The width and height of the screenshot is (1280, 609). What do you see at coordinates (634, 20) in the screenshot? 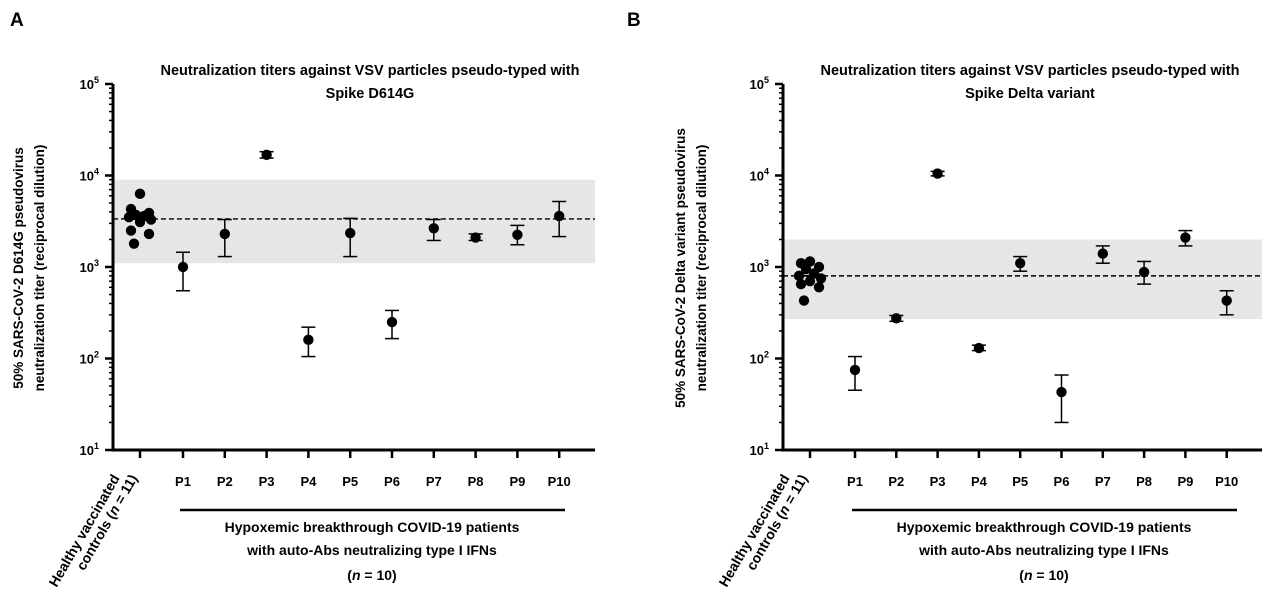
I see `panel-label: B` at bounding box center [634, 20].